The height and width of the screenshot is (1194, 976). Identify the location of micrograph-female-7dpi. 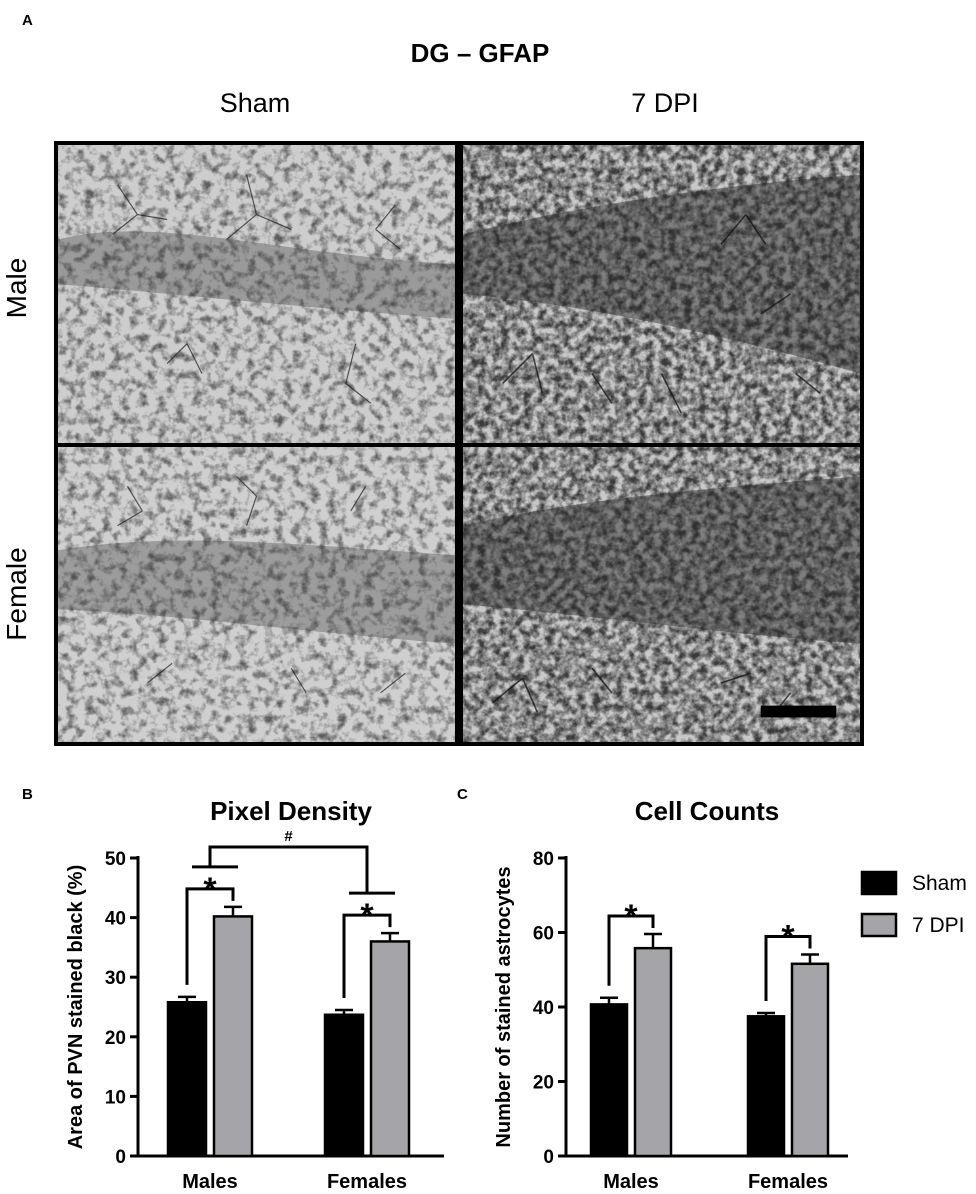
(661, 594).